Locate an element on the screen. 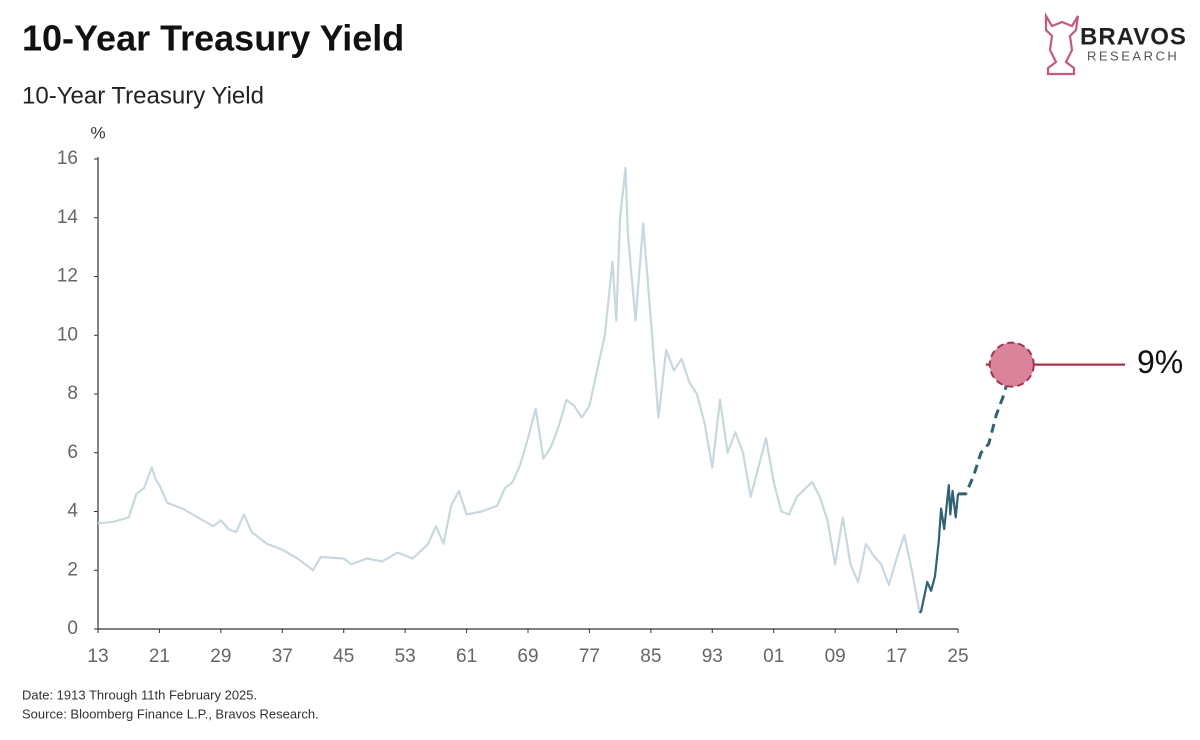  y-tick-label: 12 is located at coordinates (67, 276).